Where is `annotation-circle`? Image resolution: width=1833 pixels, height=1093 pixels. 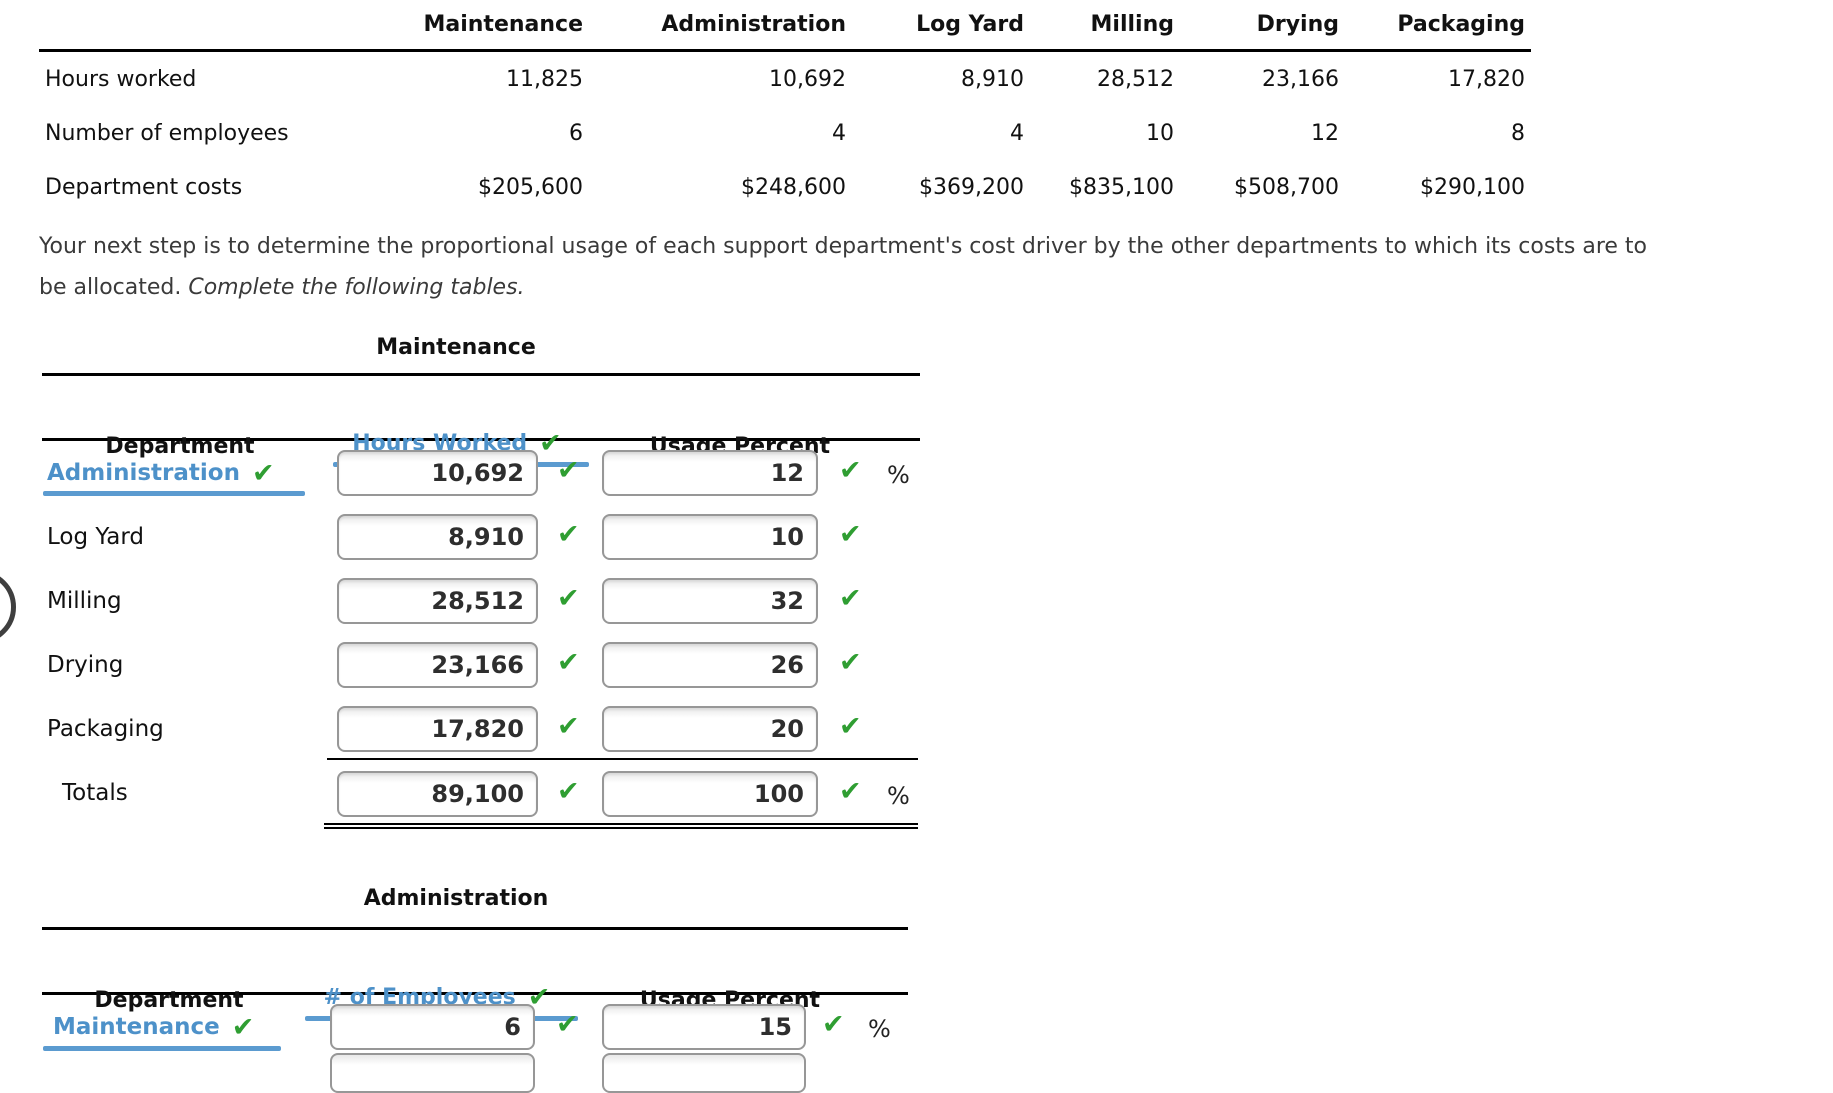
annotation-circle is located at coordinates (8, 607).